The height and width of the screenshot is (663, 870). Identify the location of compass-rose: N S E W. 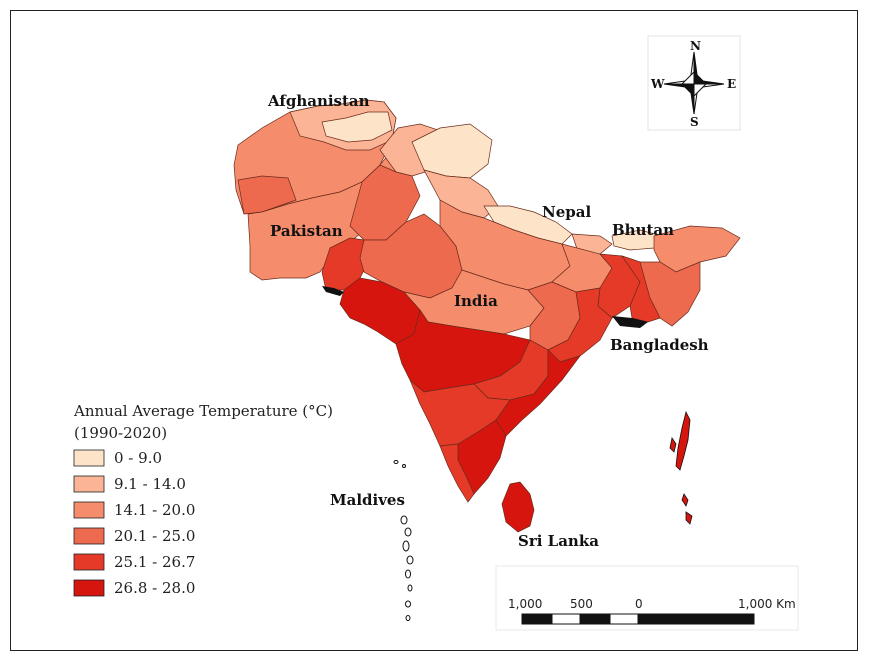
(694, 83).